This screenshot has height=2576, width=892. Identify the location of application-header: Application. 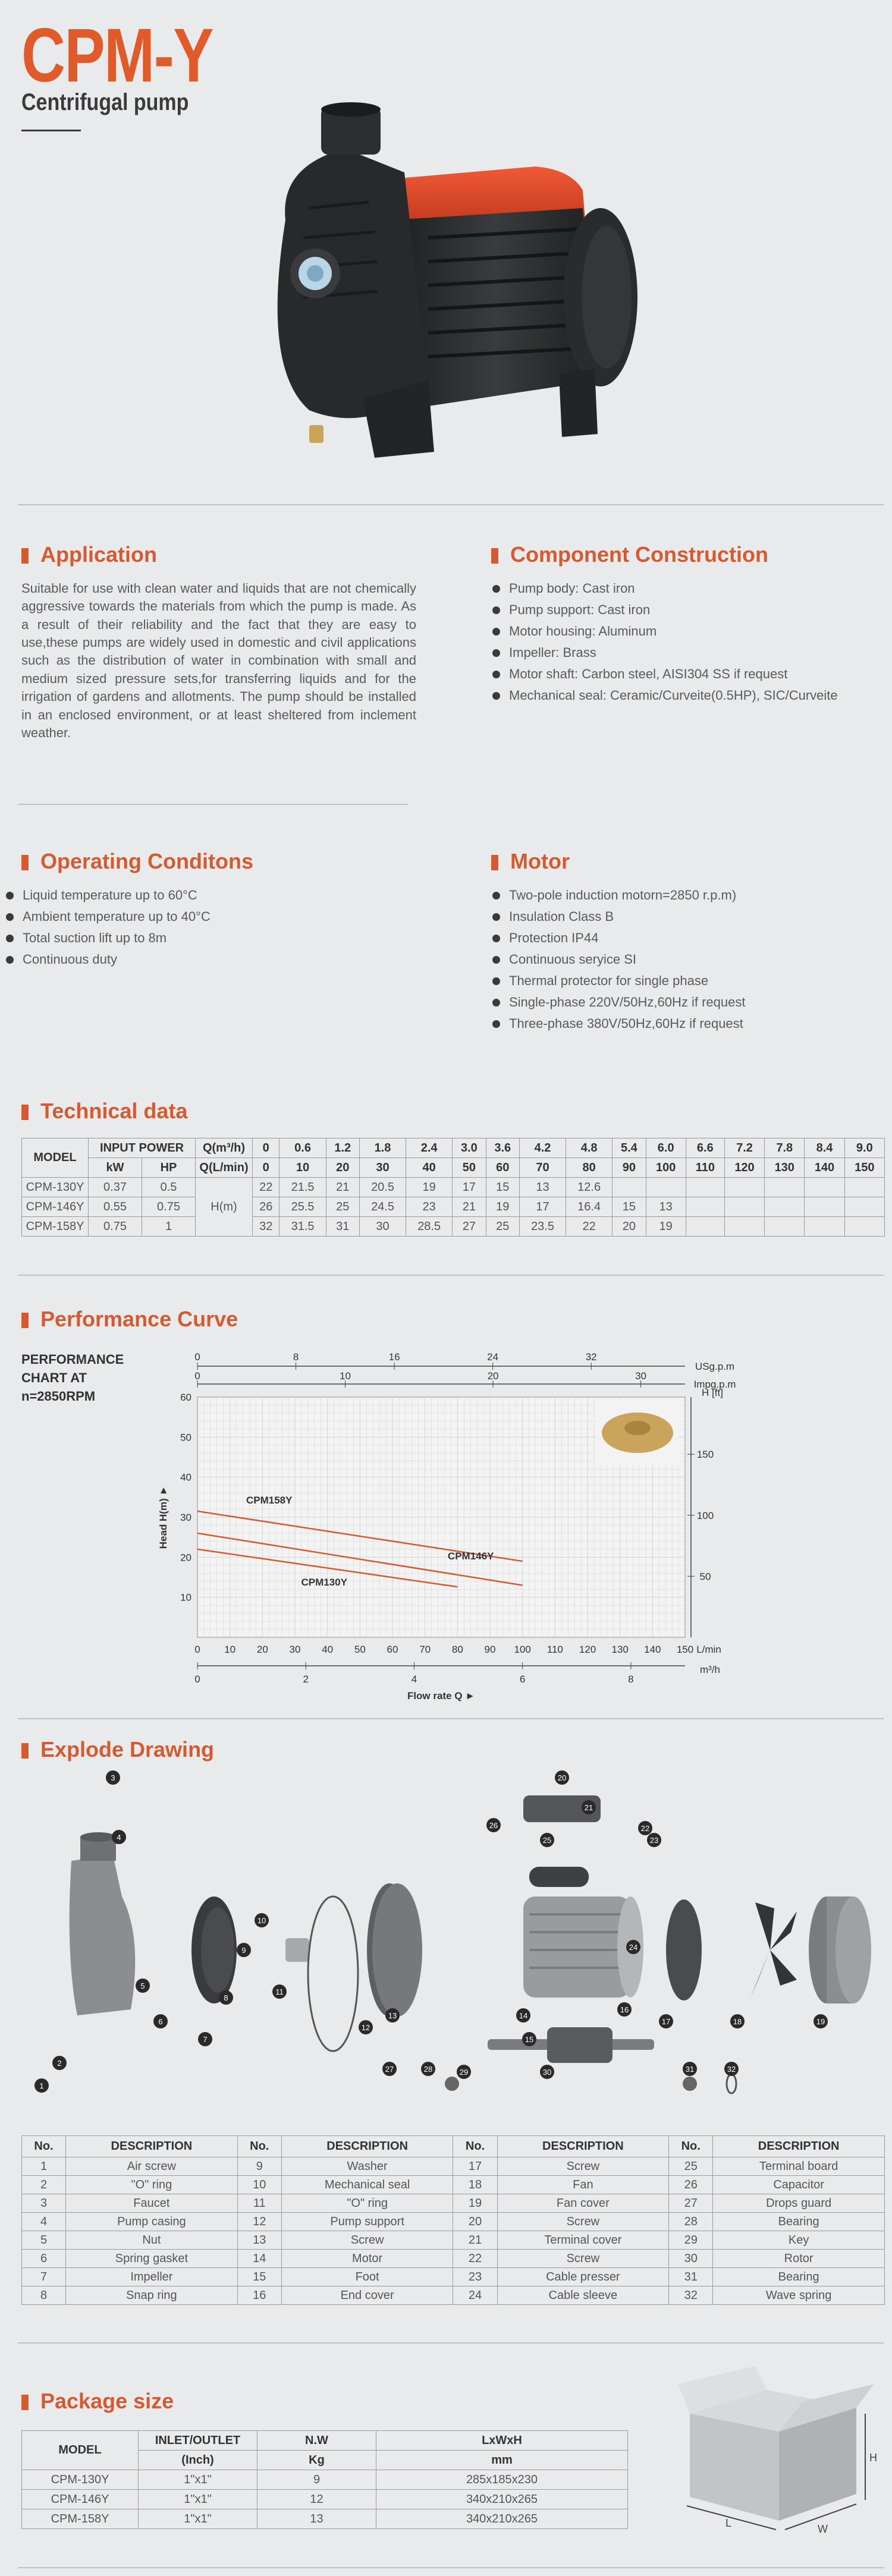
(89, 554).